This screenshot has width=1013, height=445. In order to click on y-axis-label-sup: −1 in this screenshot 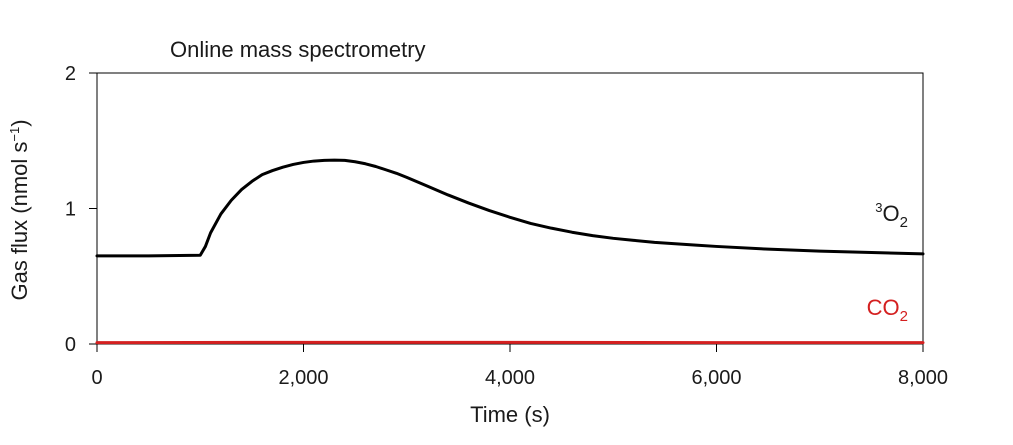, I will do `click(14, 134)`.